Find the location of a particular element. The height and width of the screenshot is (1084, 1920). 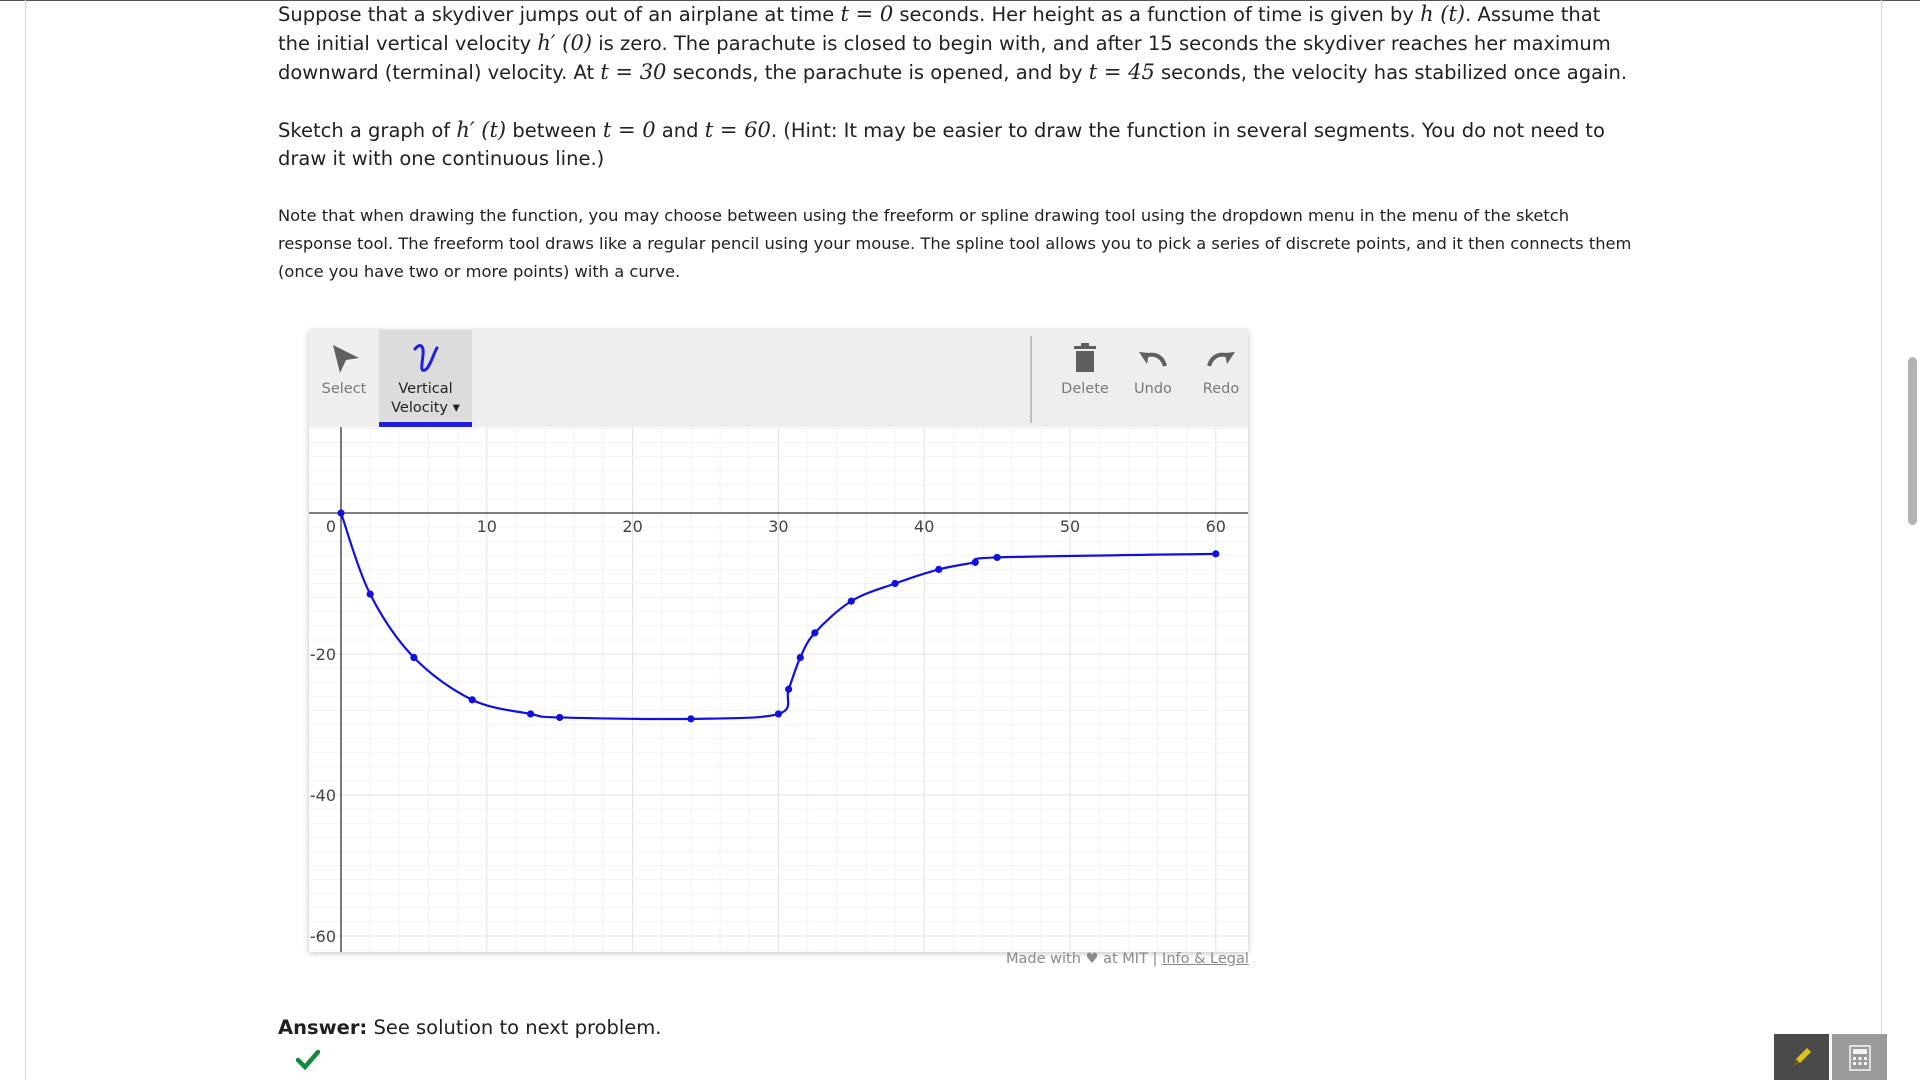

calculator-icon is located at coordinates (1860, 1058).